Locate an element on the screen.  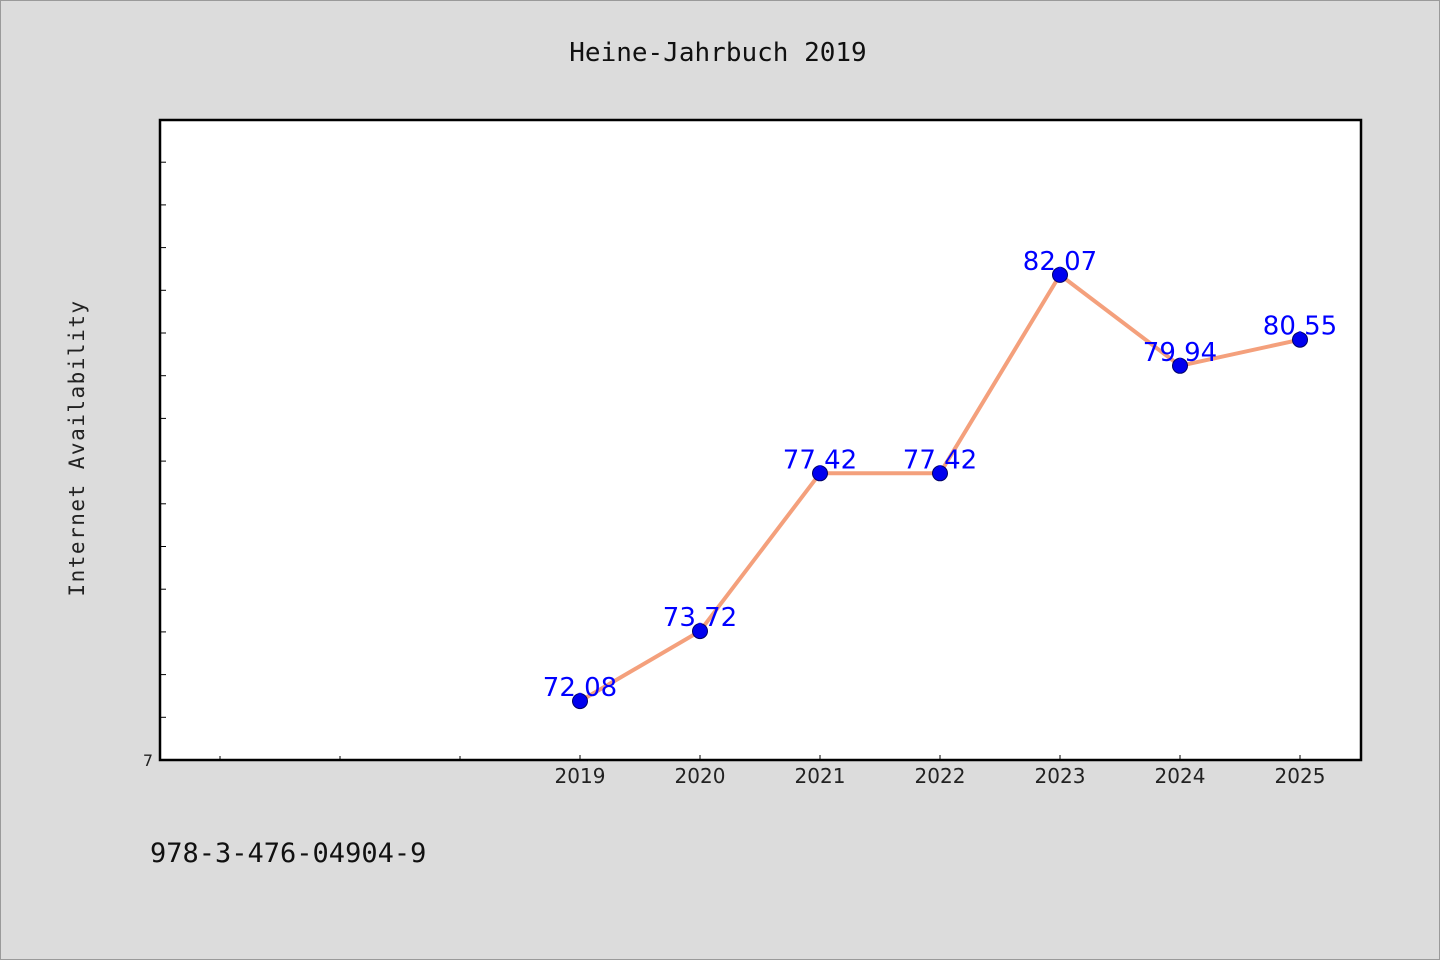
x-axis-ticks: 2019 2020 2021 2022 2023 2024 2025 is located at coordinates (940, 771).